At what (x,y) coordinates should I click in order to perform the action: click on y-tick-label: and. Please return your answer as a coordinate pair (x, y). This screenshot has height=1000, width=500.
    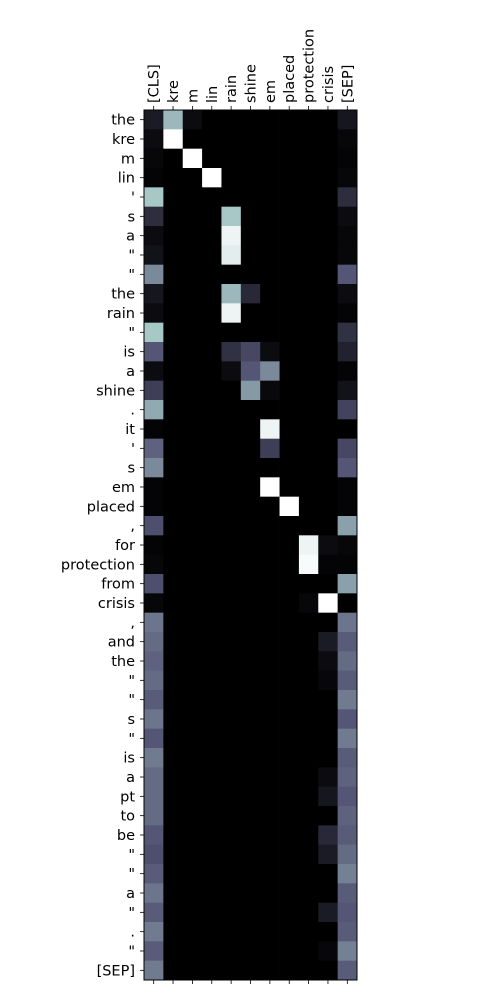
    Looking at the image, I should click on (121, 643).